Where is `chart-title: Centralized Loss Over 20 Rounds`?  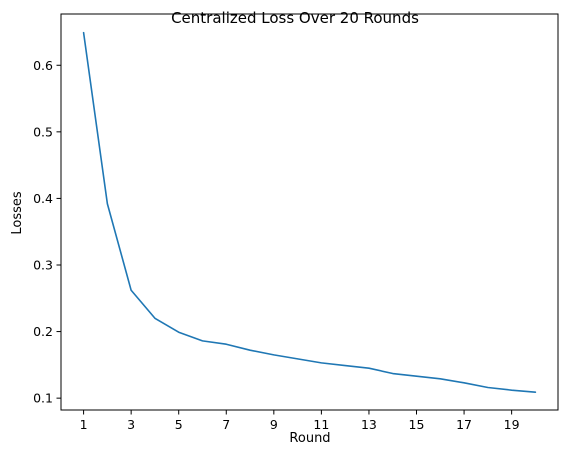
chart-title: Centralized Loss Over 20 Rounds is located at coordinates (295, 18).